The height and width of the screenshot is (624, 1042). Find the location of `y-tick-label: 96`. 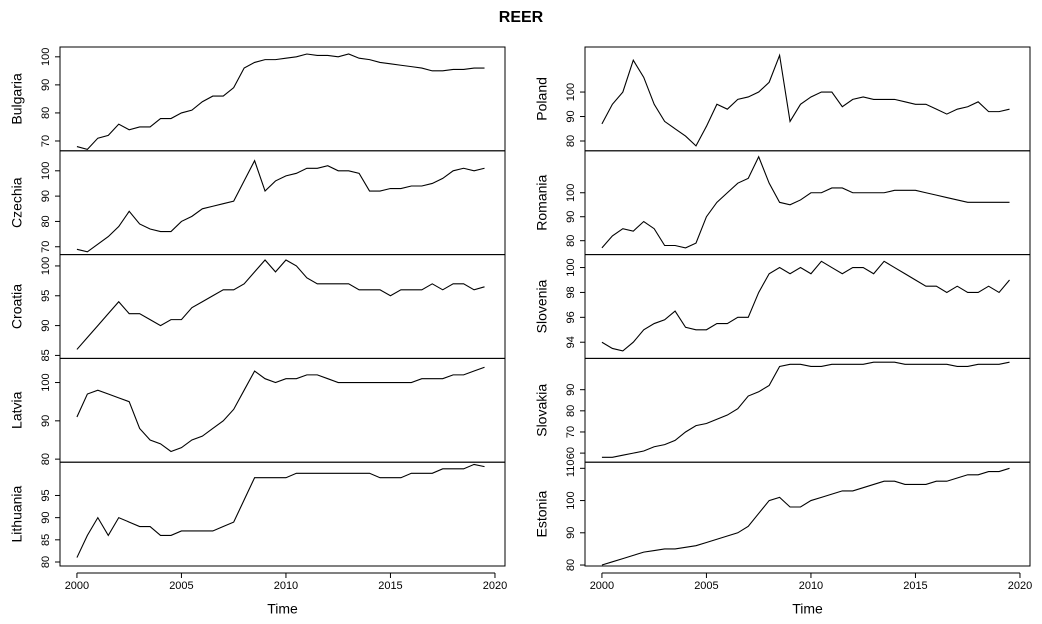

y-tick-label: 96 is located at coordinates (571, 317).